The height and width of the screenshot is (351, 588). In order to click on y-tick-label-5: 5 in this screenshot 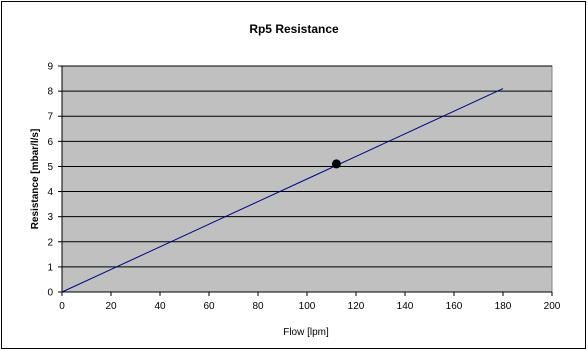, I will do `click(50, 167)`.